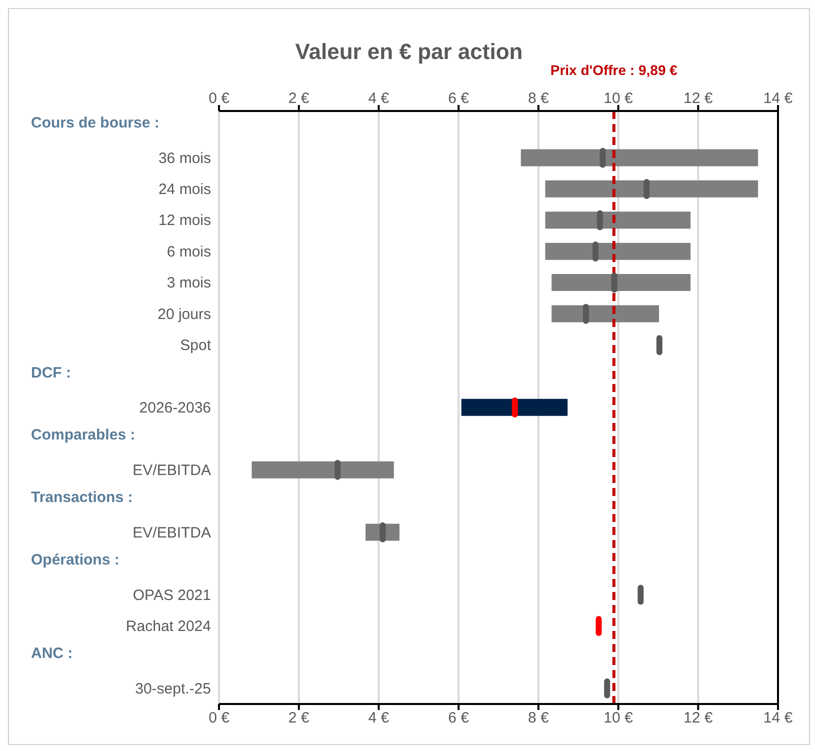 This screenshot has width=815, height=751. I want to click on x-tick-label: 0 €, so click(219, 98).